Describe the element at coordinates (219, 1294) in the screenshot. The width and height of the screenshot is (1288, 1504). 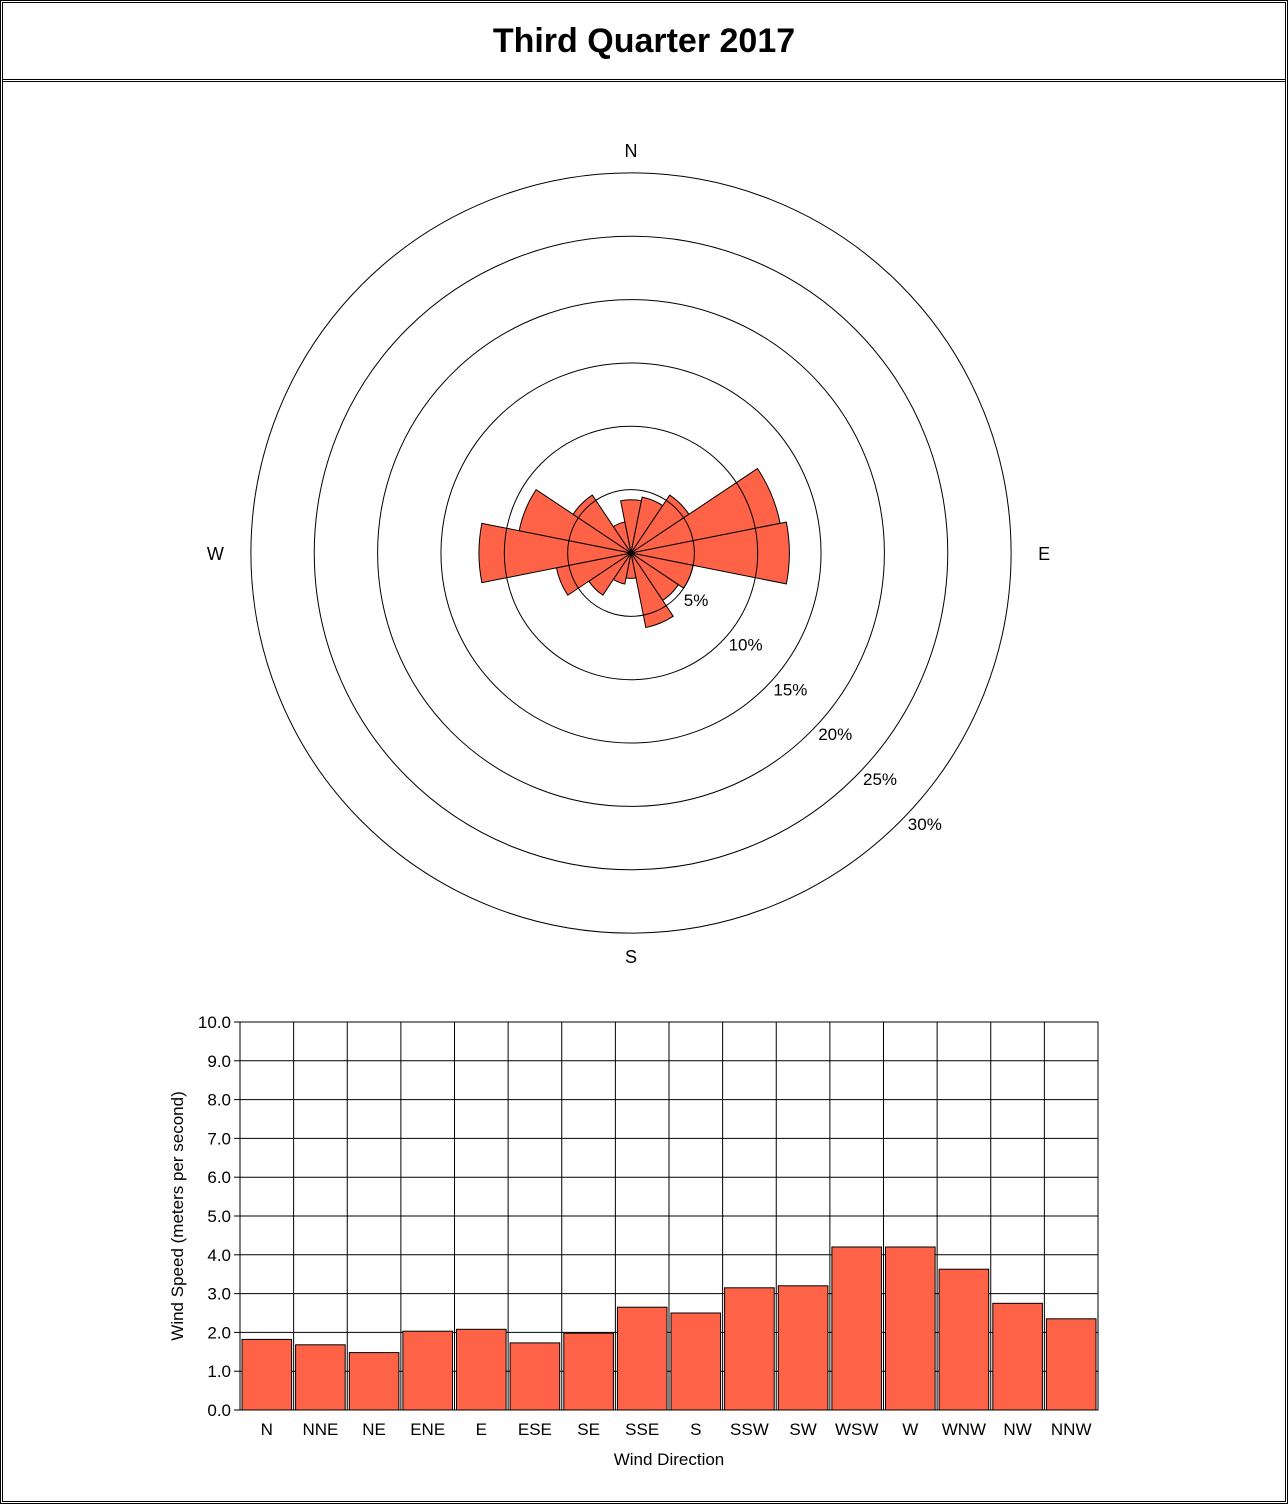
I see `y-tick-label: 3.0` at that location.